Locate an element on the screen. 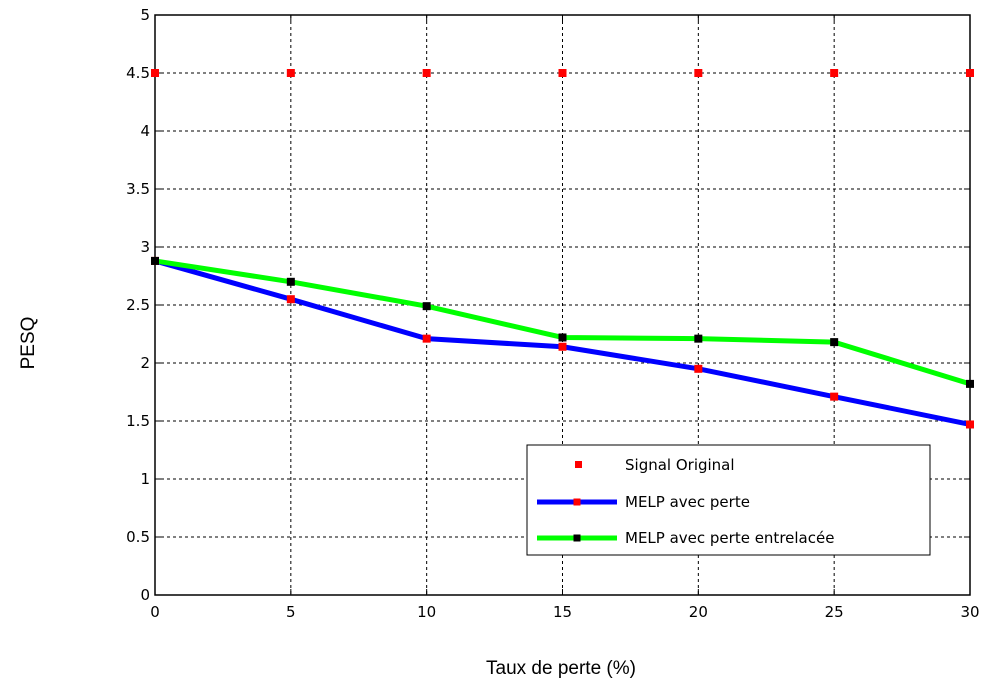 This screenshot has width=983, height=686. legend-label-2: MELP avec perte entrelacée is located at coordinates (729, 538).